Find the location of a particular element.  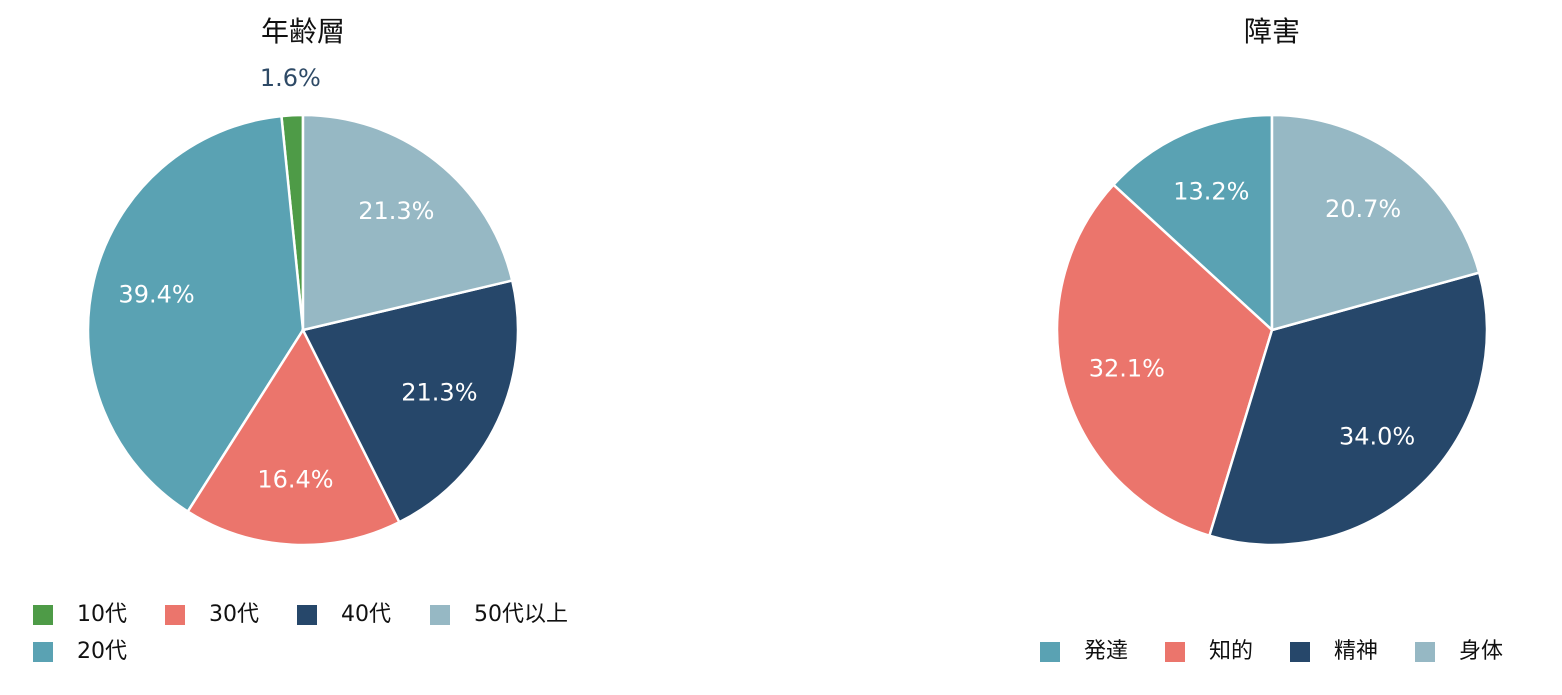

legend-label: 30代 is located at coordinates (234, 614).